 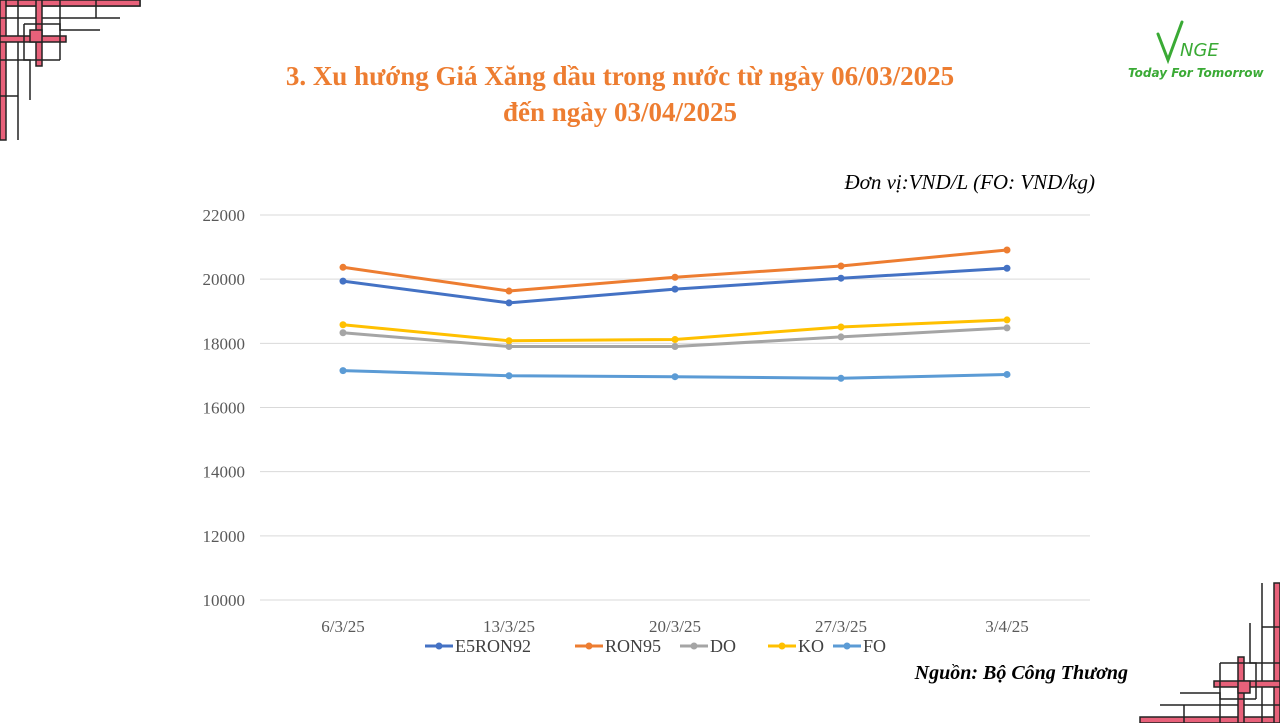 I want to click on y-tick-label: 22000, so click(x=224, y=215).